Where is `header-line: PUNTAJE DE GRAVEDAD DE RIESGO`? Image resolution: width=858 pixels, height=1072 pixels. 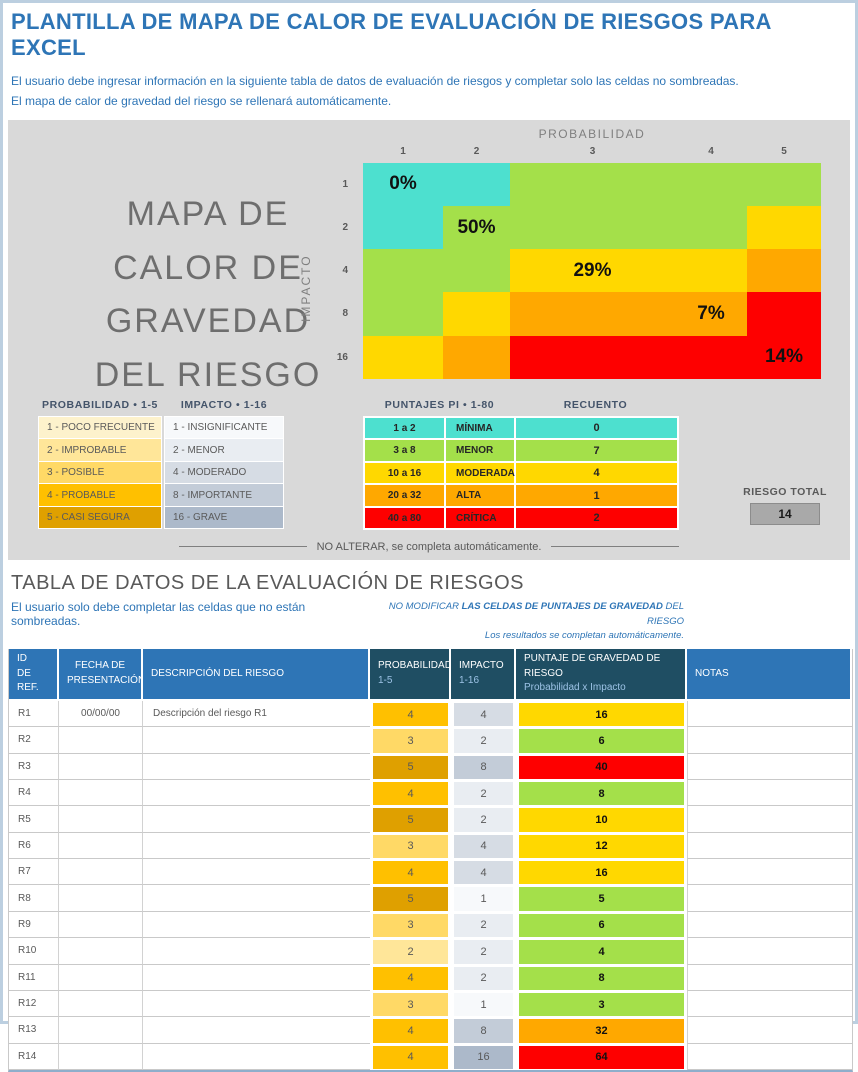
header-line: PUNTAJE DE GRAVEDAD DE RIESGO is located at coordinates (592, 666).